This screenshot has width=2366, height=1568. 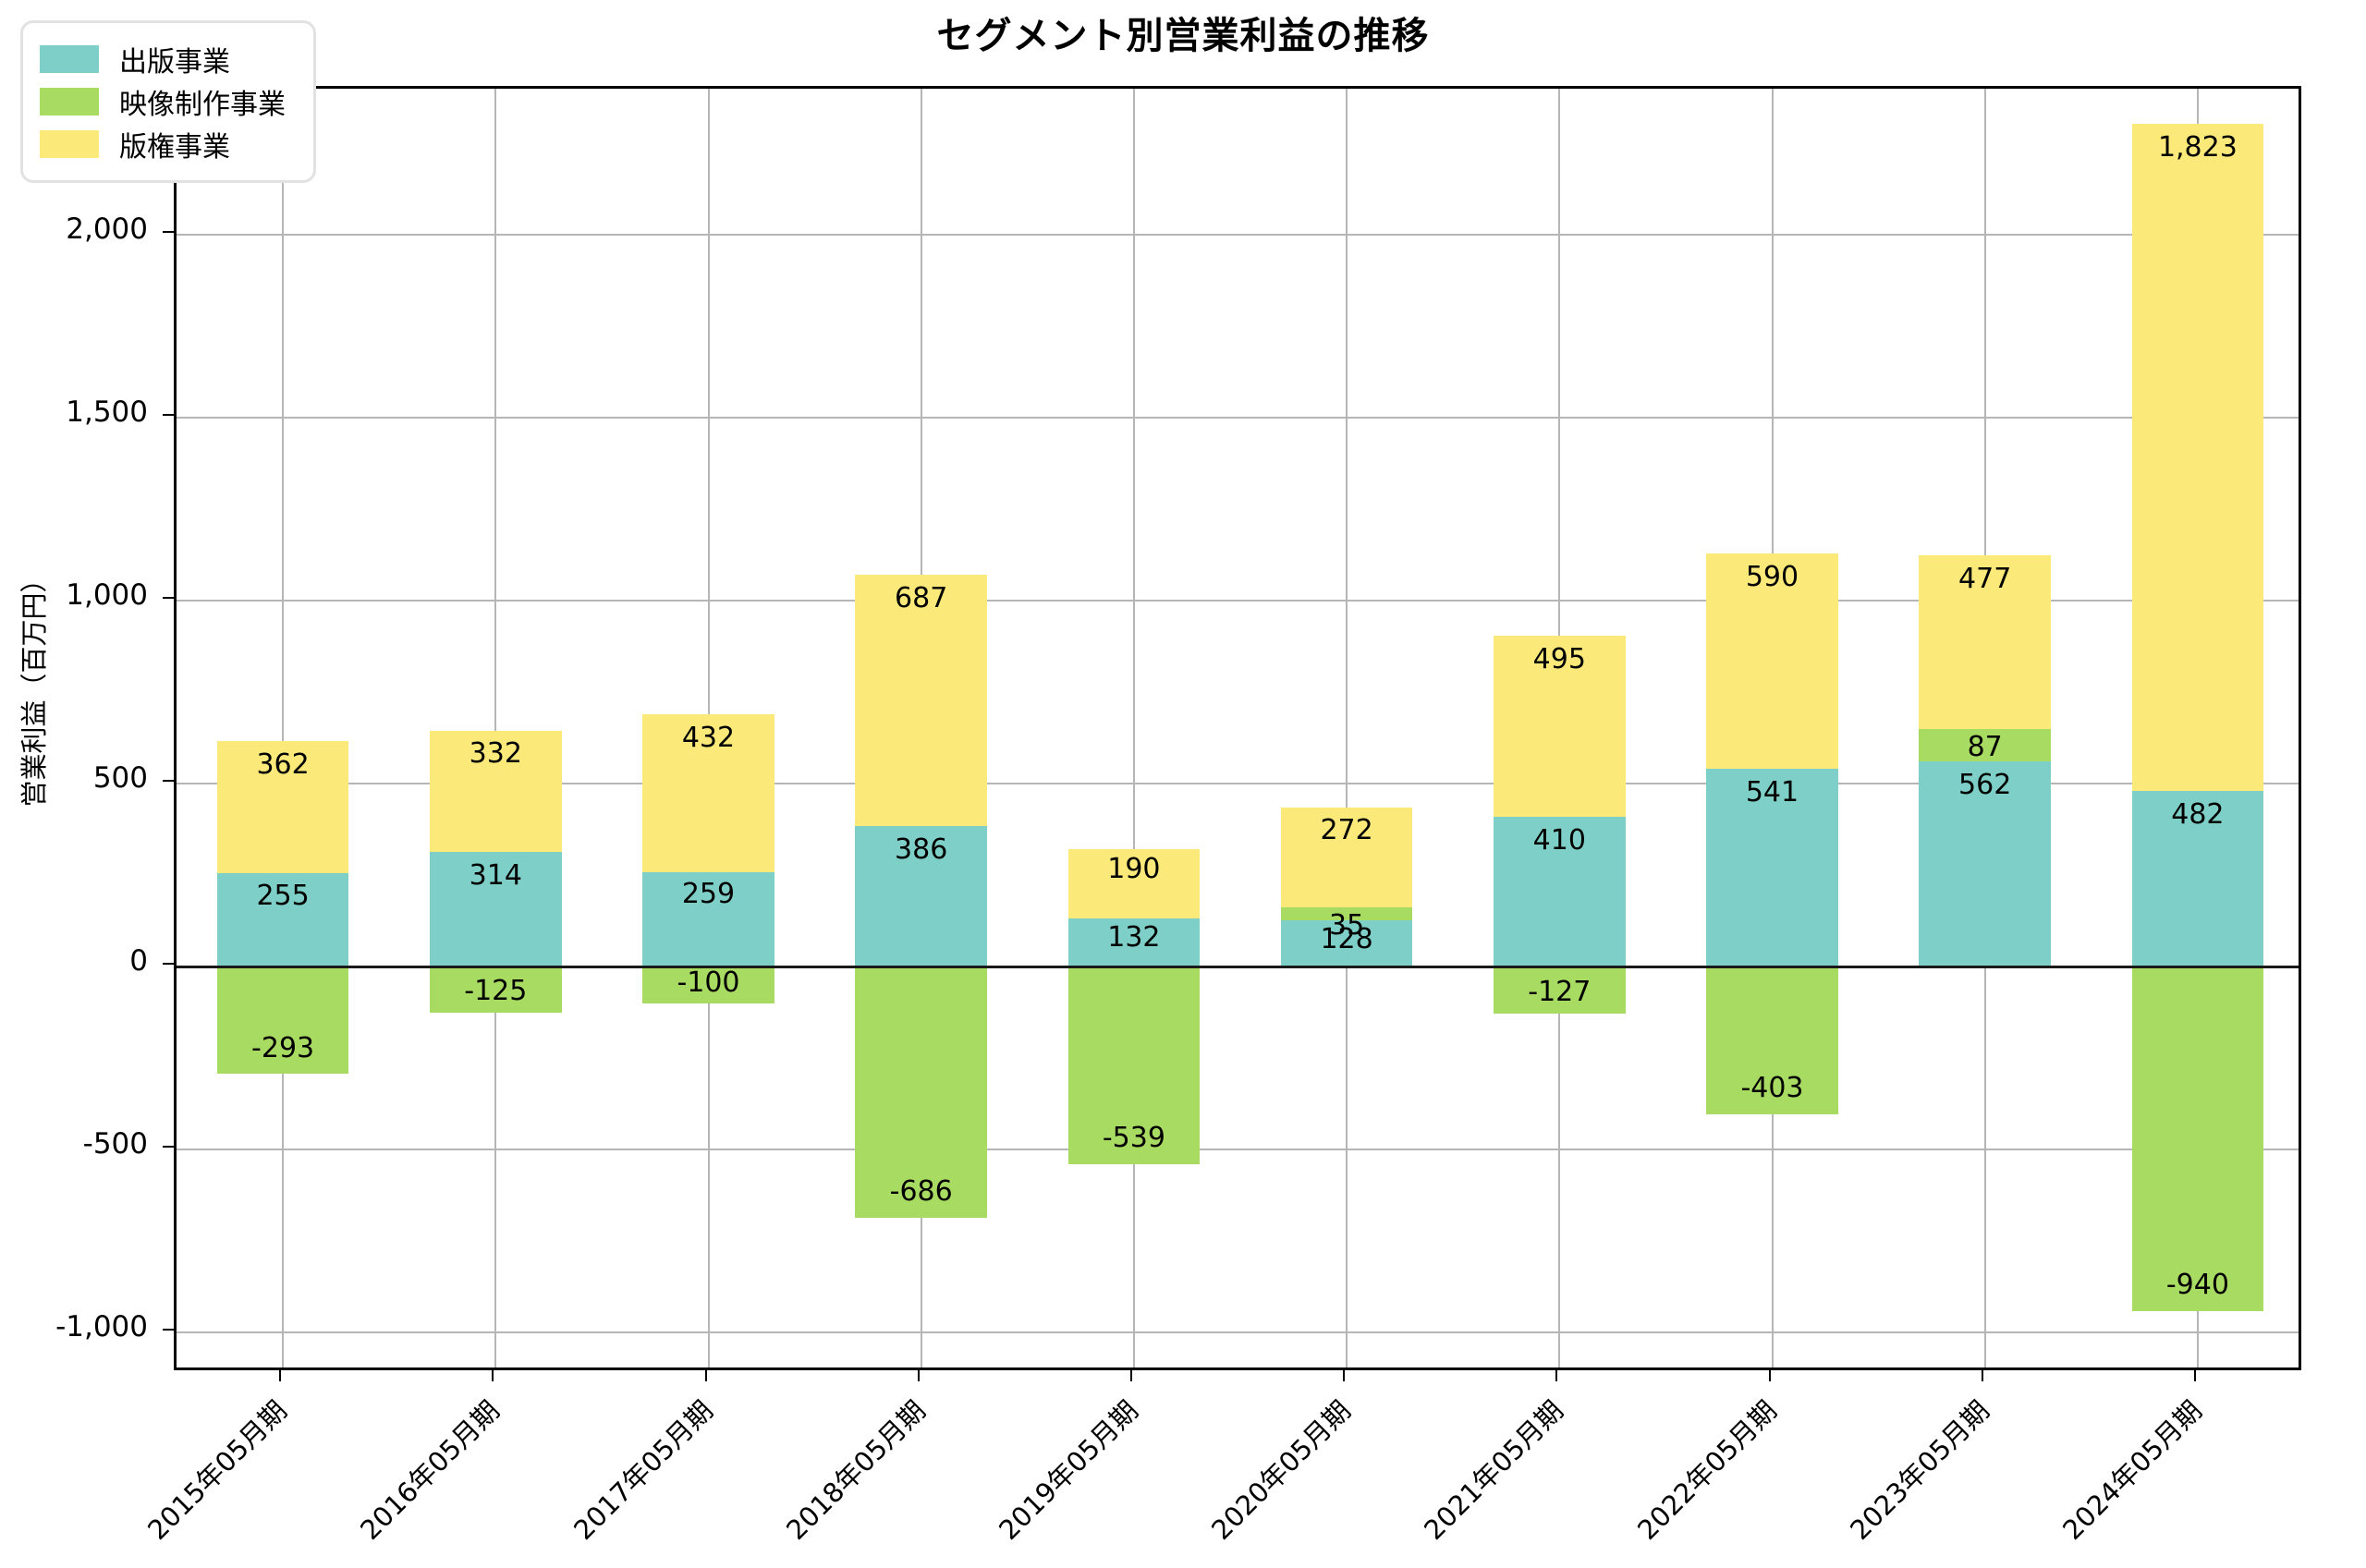 What do you see at coordinates (107, 595) in the screenshot?
I see `y-axis-tick-label: 1,000` at bounding box center [107, 595].